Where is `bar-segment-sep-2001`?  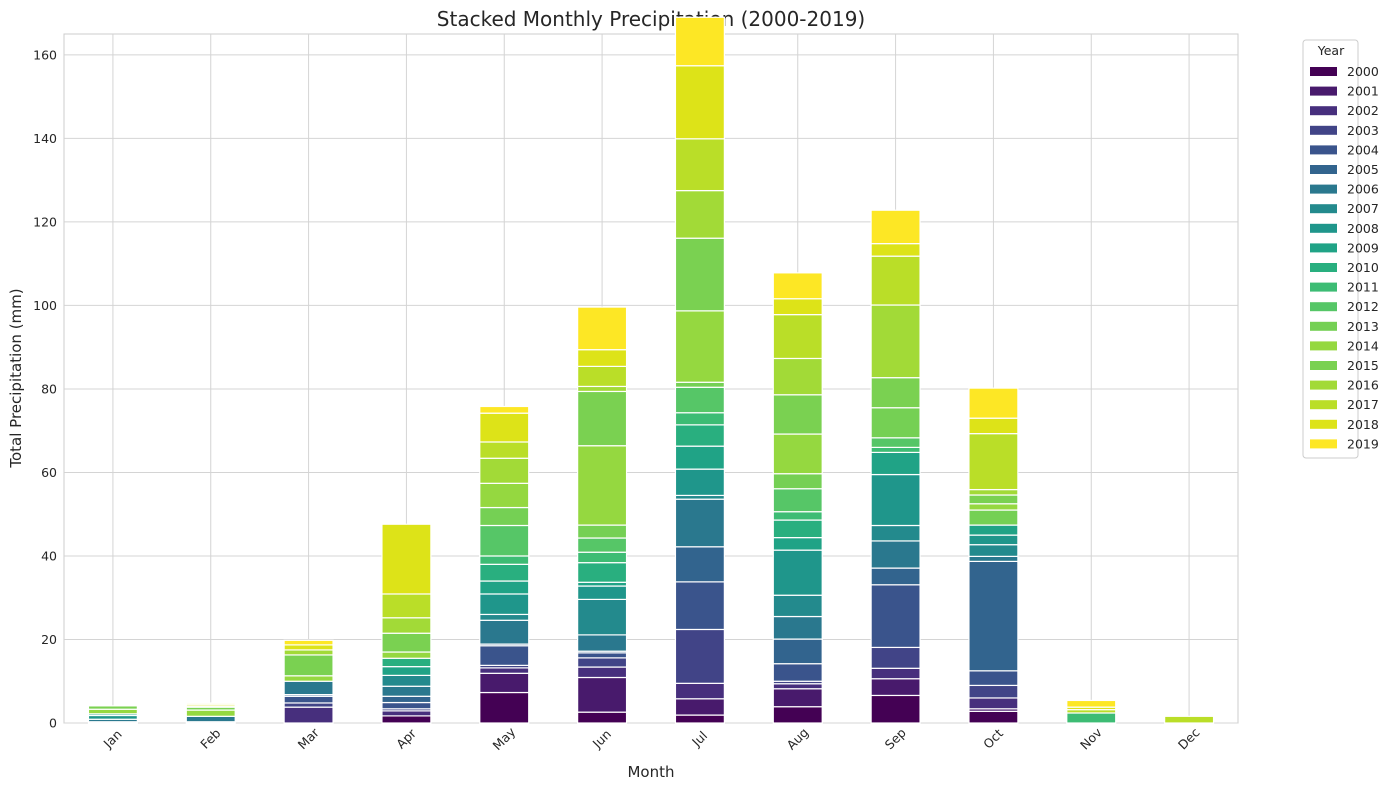
bar-segment-sep-2001 is located at coordinates (895, 687).